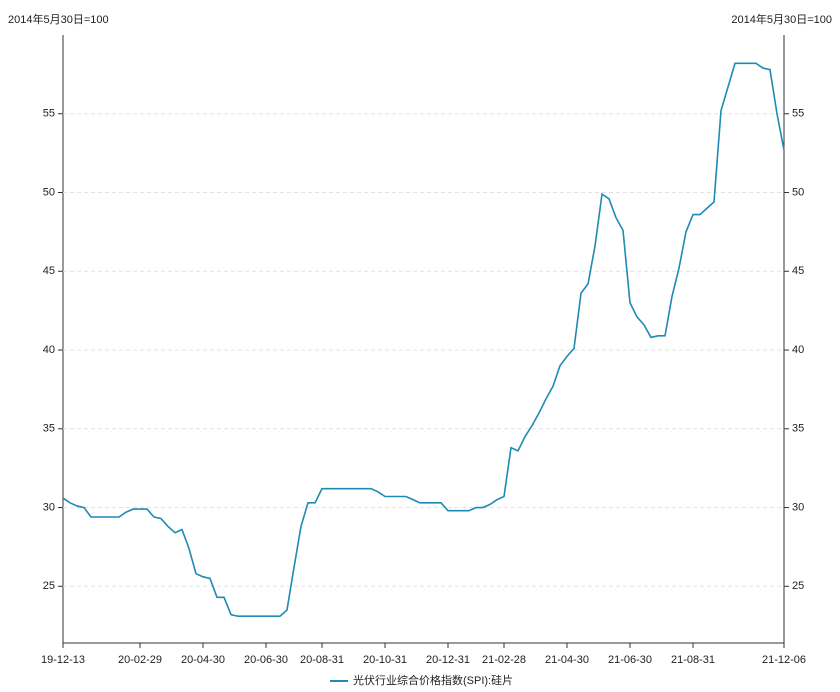 The width and height of the screenshot is (840, 692). Describe the element at coordinates (49, 350) in the screenshot. I see `y-tick-label: 40` at that location.